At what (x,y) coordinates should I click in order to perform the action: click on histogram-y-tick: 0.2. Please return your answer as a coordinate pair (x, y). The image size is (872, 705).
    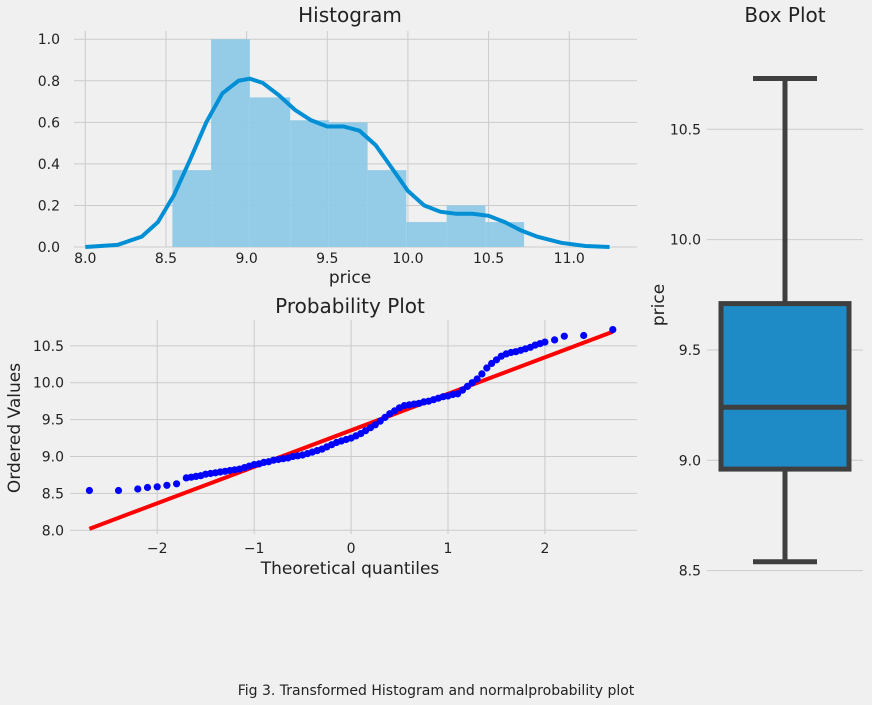
    Looking at the image, I should click on (49, 206).